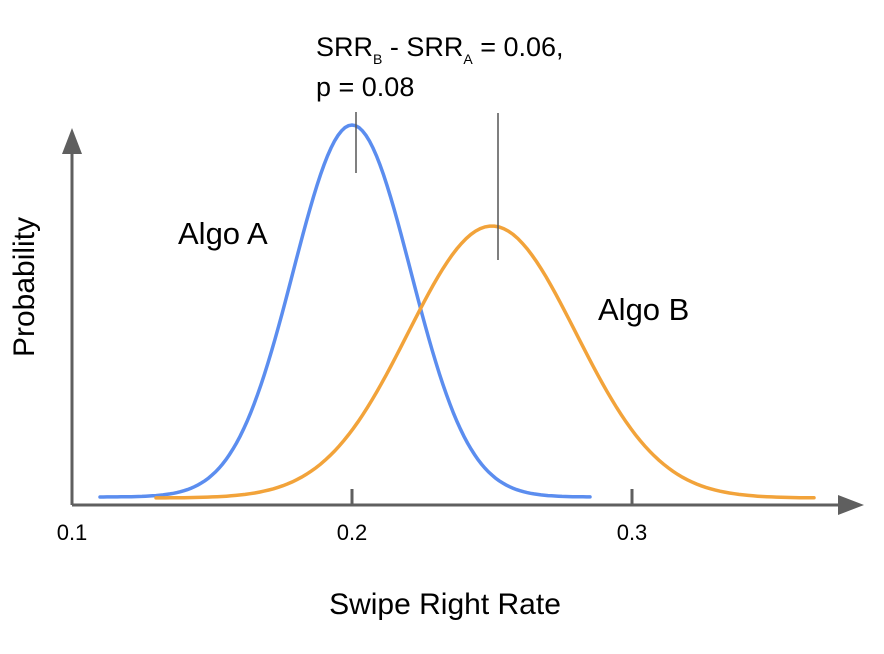 This screenshot has height=654, width=884. I want to click on x-tick-label: 0.1, so click(72, 532).